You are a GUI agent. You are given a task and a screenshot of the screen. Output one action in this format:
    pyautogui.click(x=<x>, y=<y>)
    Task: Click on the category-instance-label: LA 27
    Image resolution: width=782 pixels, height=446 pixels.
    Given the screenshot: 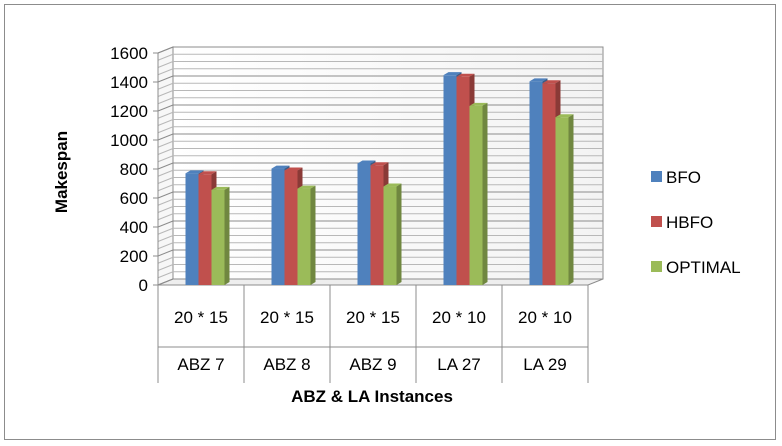 What is the action you would take?
    pyautogui.click(x=459, y=364)
    